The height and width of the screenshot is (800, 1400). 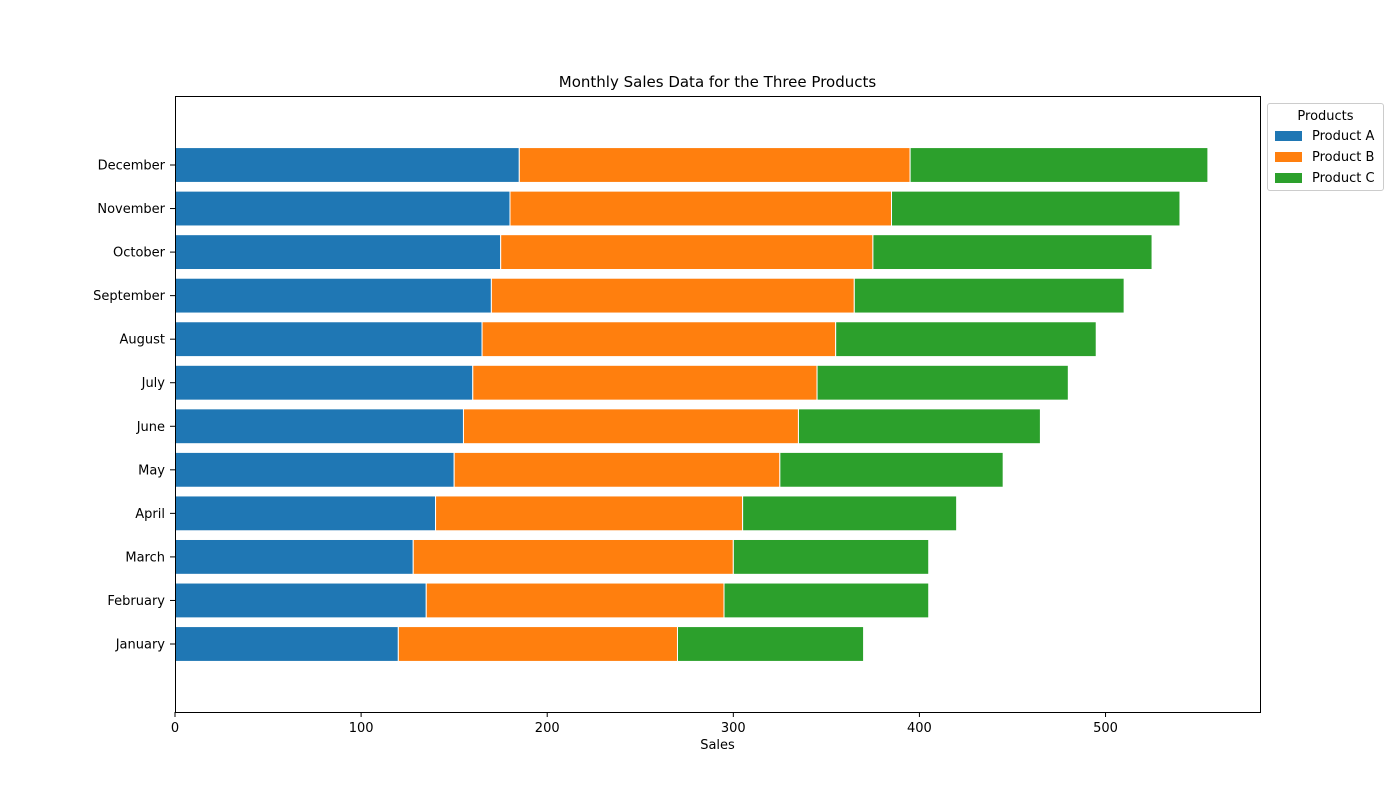 I want to click on legend-title: Products, so click(x=1325, y=116).